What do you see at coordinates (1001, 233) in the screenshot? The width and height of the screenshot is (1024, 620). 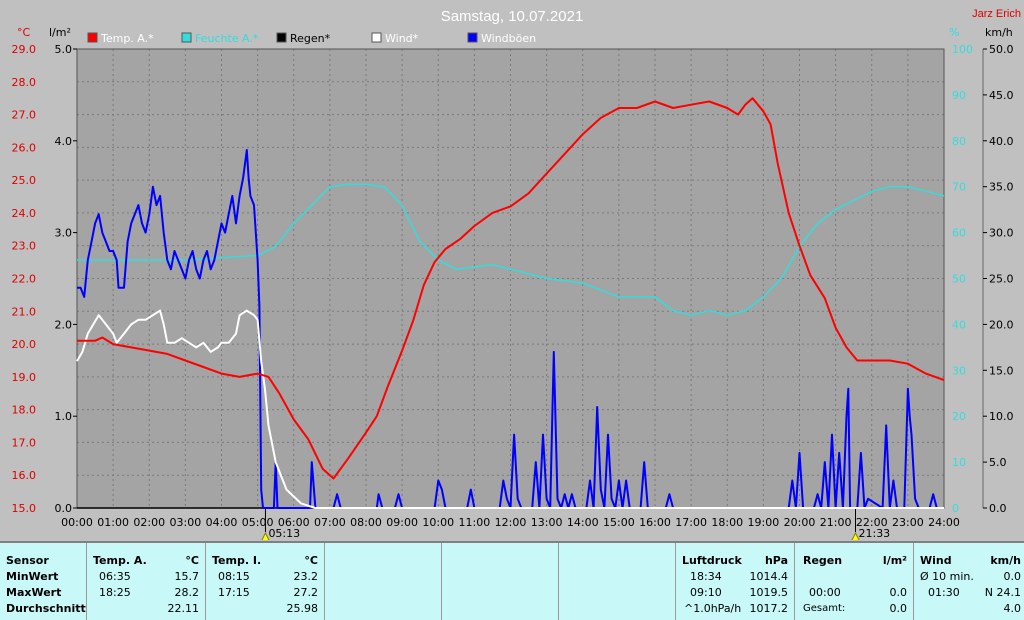 I see `wind-tick-label: 30.0` at bounding box center [1001, 233].